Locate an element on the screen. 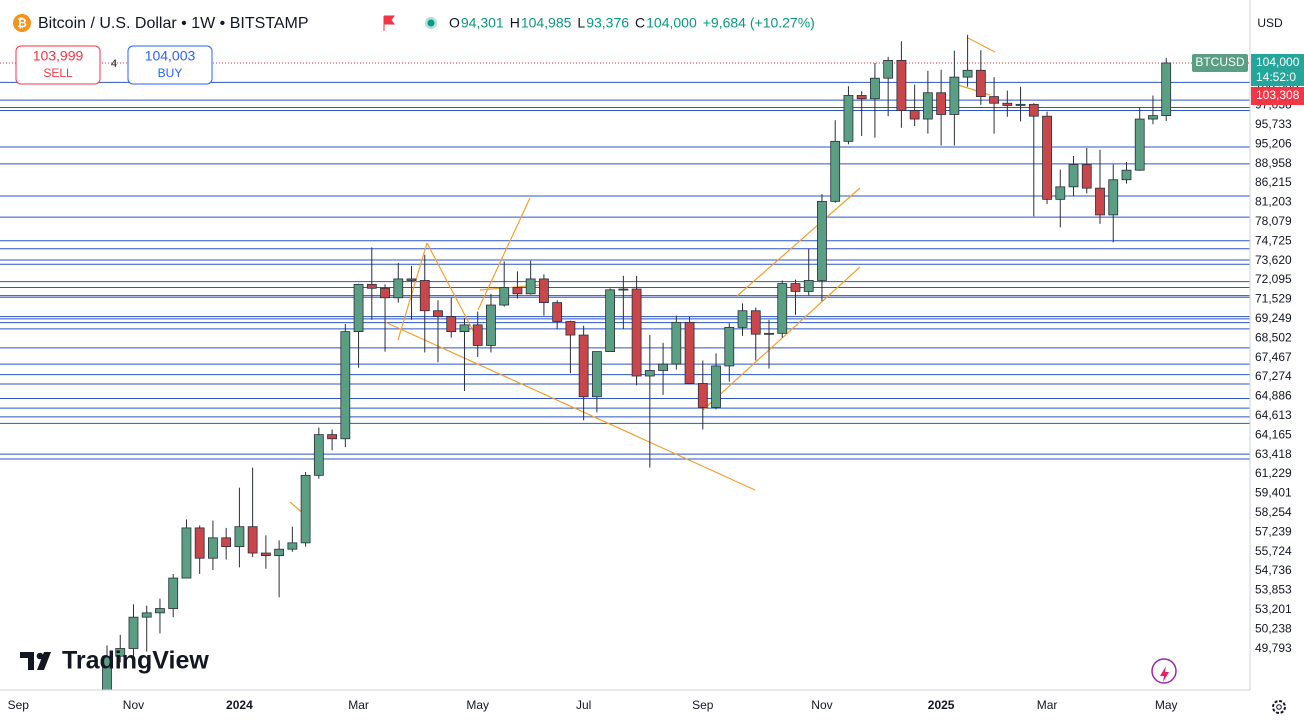 The height and width of the screenshot is (724, 1304). ohlc-value: 104,000 is located at coordinates (671, 23).